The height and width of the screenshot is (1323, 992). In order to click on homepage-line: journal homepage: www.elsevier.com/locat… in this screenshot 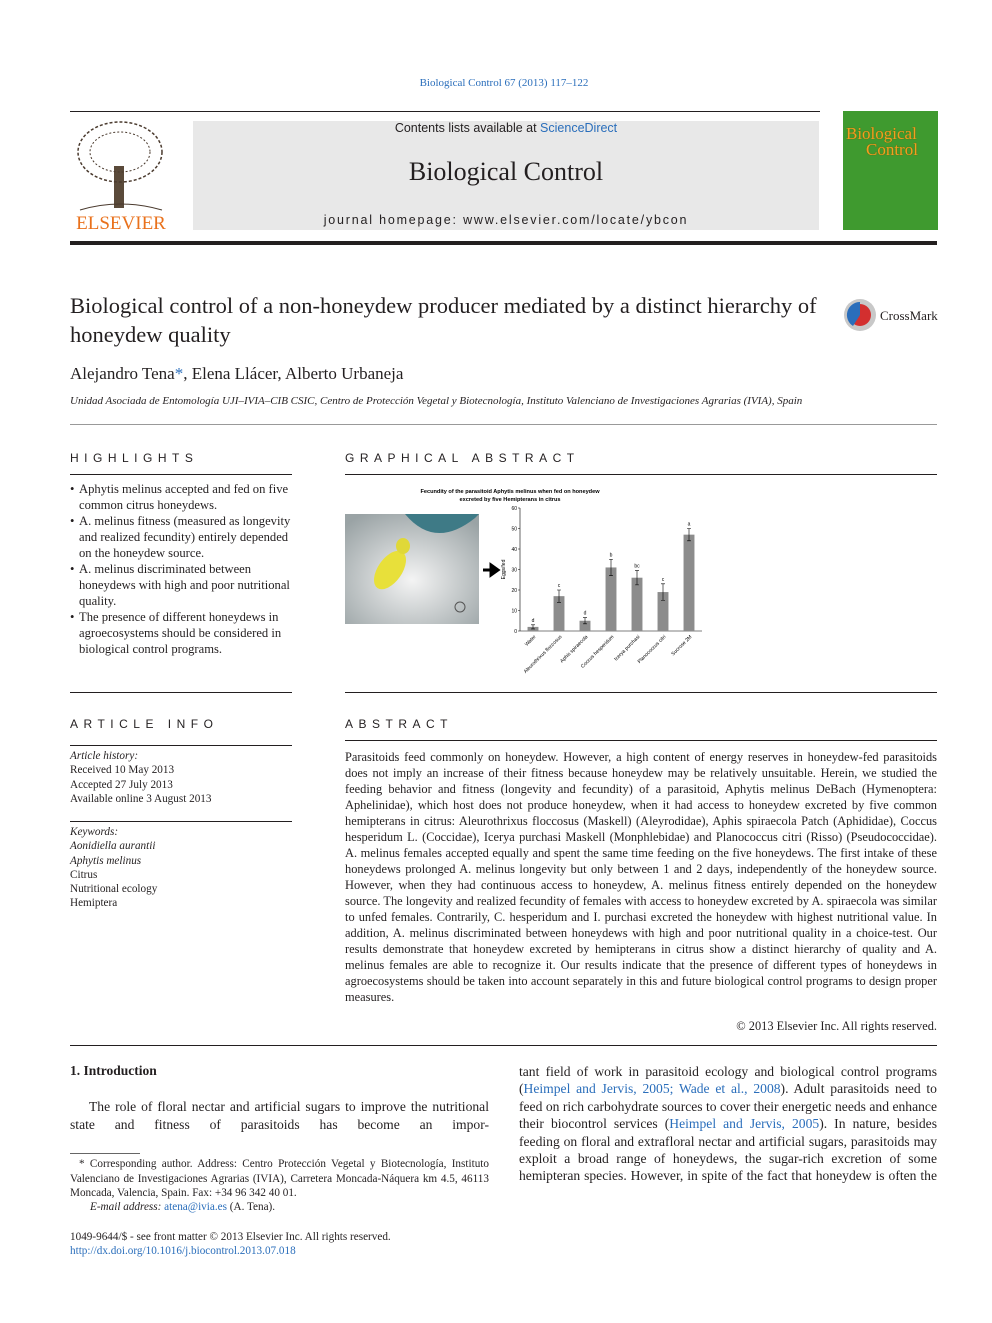, I will do `click(506, 220)`.